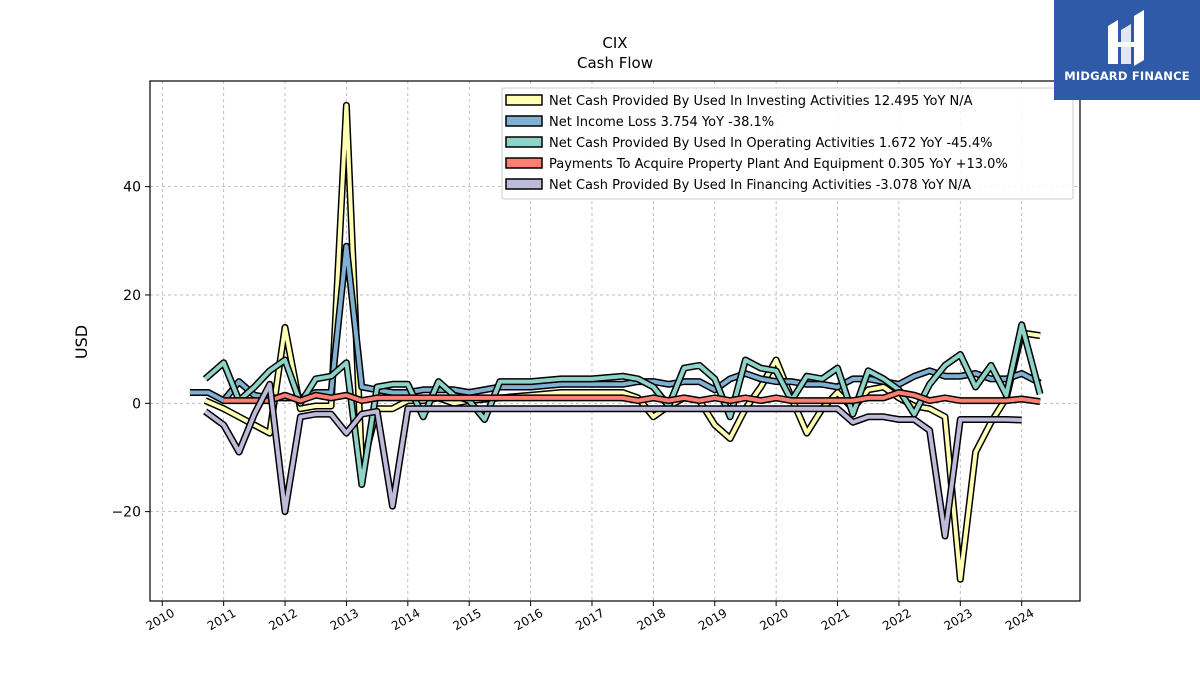  I want to click on series-line, so click(632, 397).